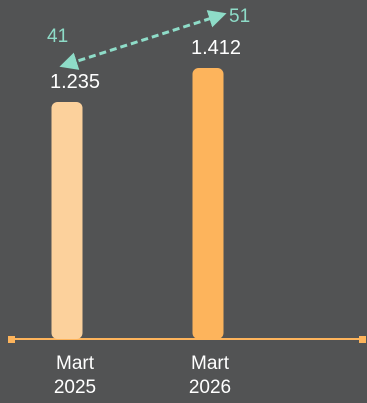  Describe the element at coordinates (143, 40) in the screenshot. I see `trend-arrow-line` at that location.